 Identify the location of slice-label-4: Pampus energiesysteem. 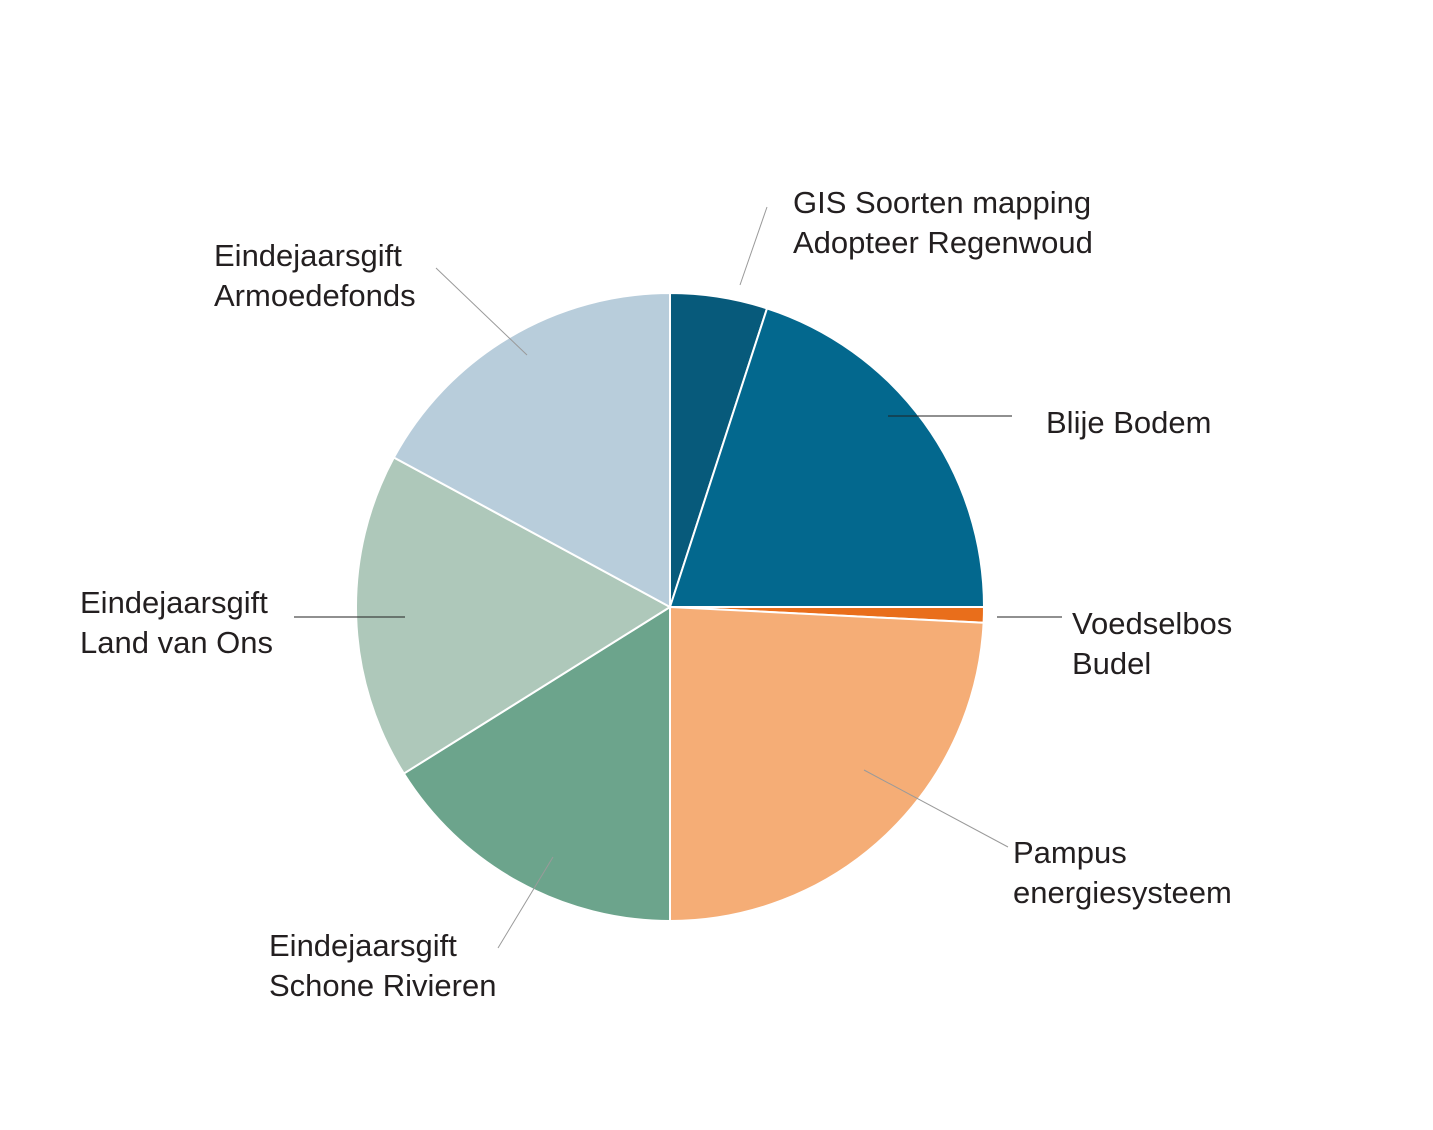
(1122, 872).